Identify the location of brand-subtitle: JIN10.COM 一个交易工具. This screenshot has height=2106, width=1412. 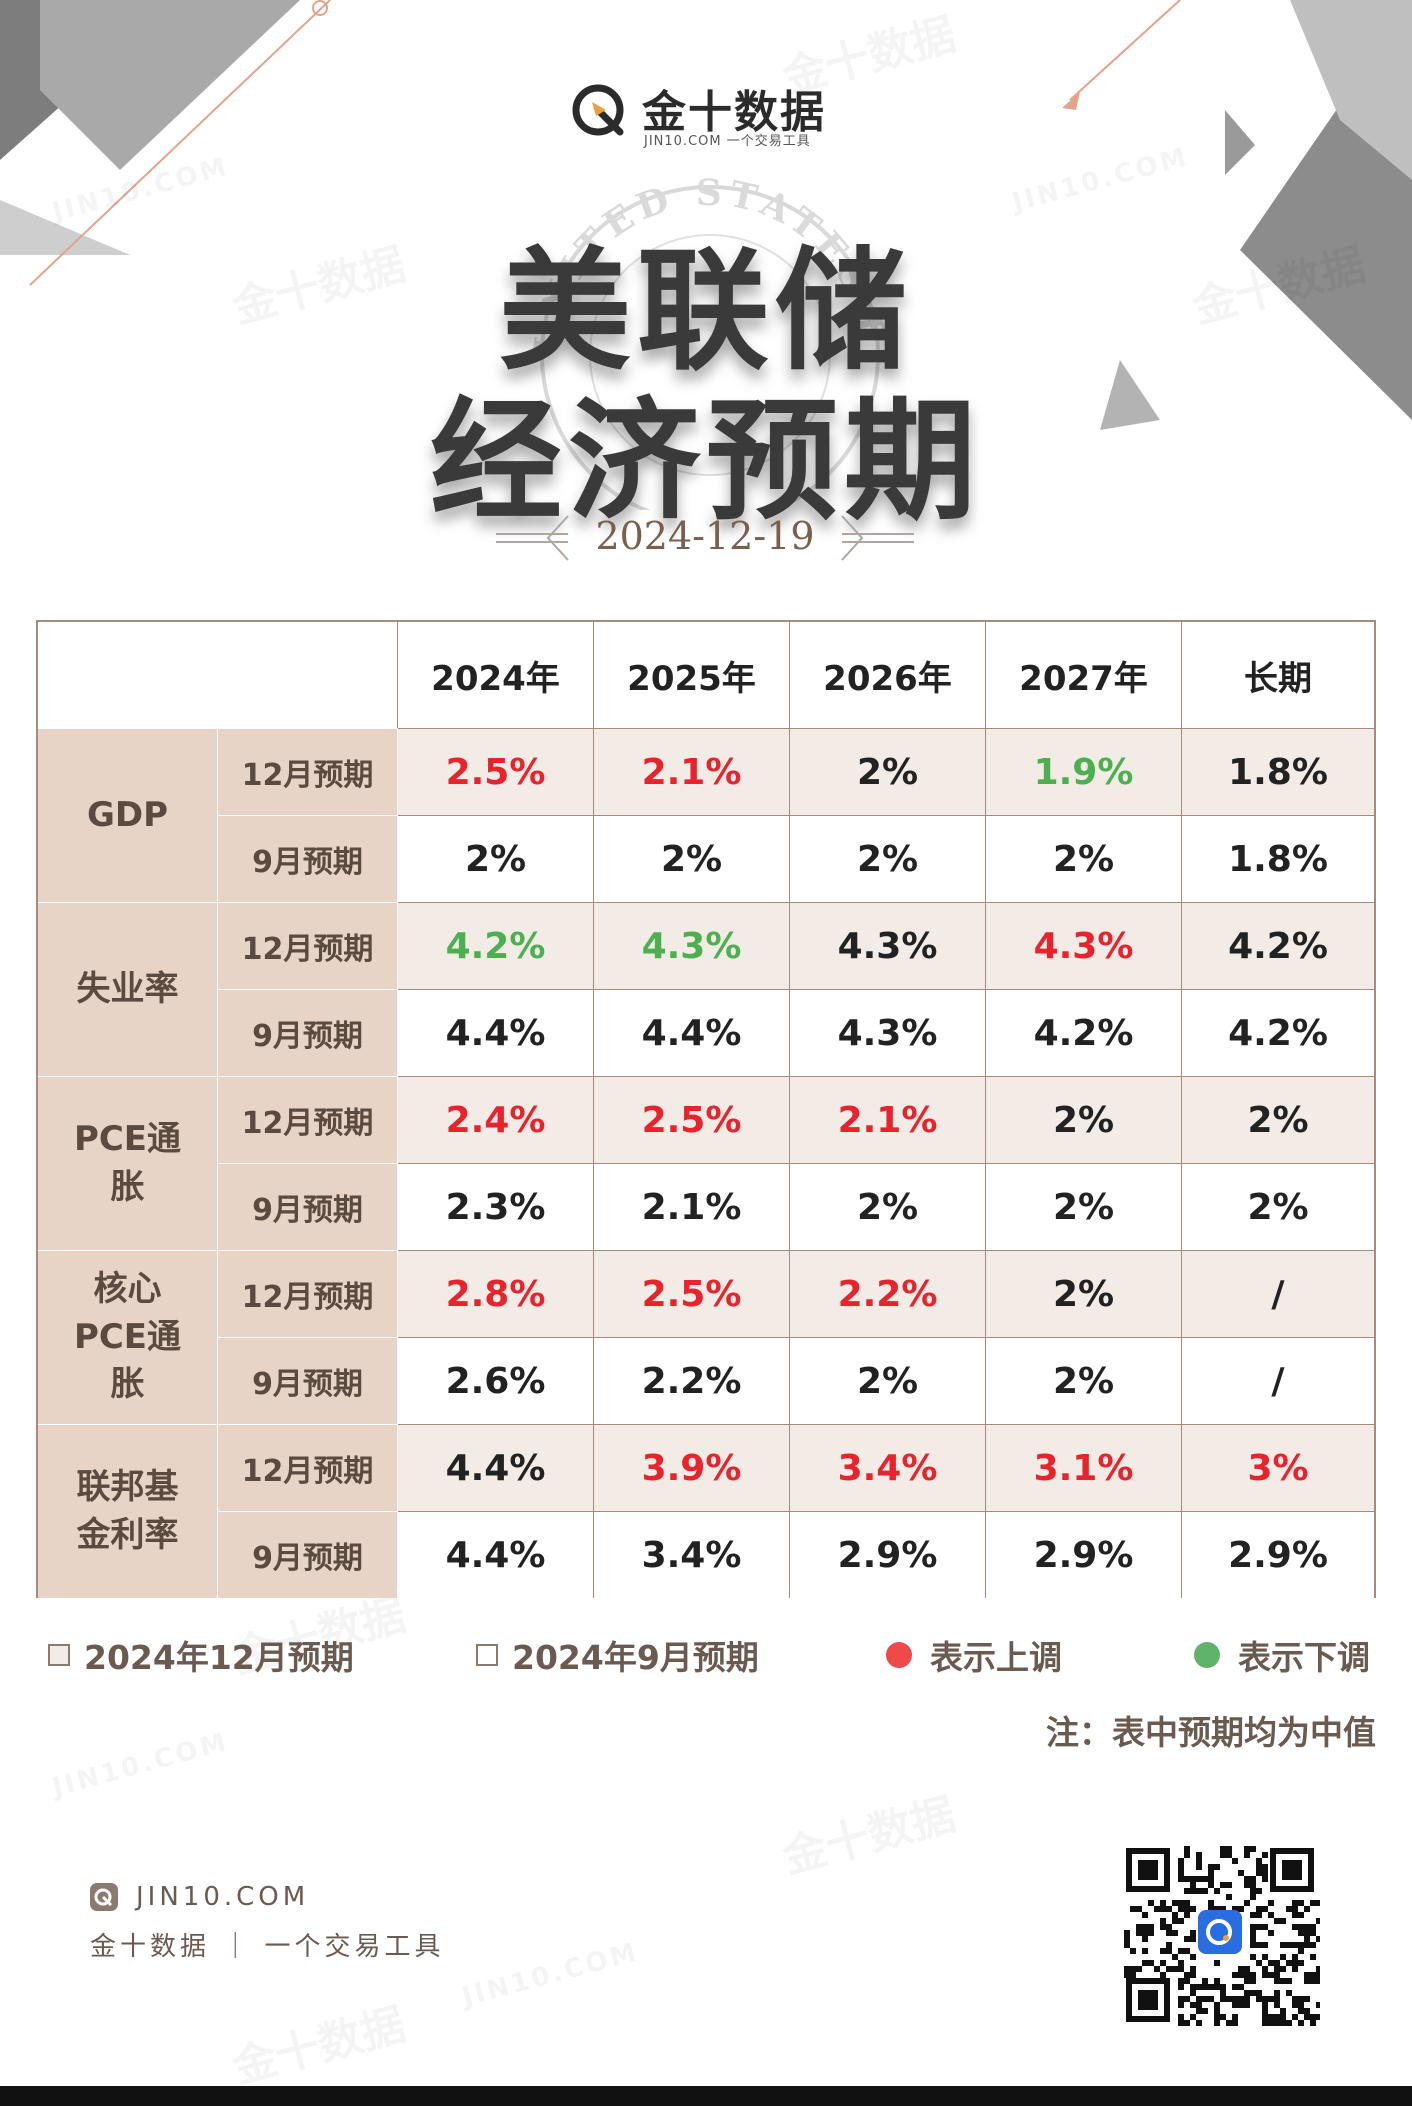
(727, 141).